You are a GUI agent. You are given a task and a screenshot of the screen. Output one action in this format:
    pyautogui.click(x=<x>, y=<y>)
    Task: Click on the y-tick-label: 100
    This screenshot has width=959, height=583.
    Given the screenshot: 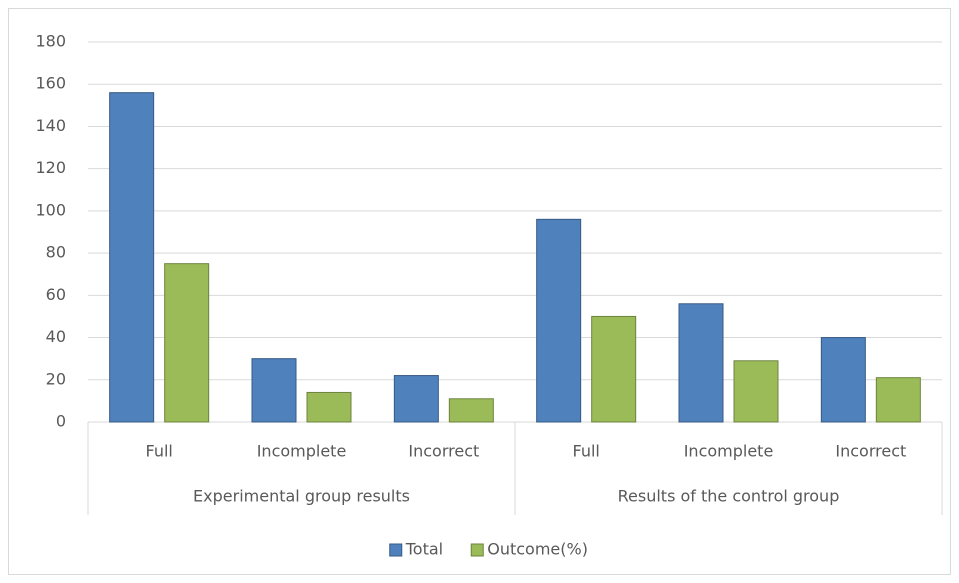 What is the action you would take?
    pyautogui.click(x=50, y=209)
    